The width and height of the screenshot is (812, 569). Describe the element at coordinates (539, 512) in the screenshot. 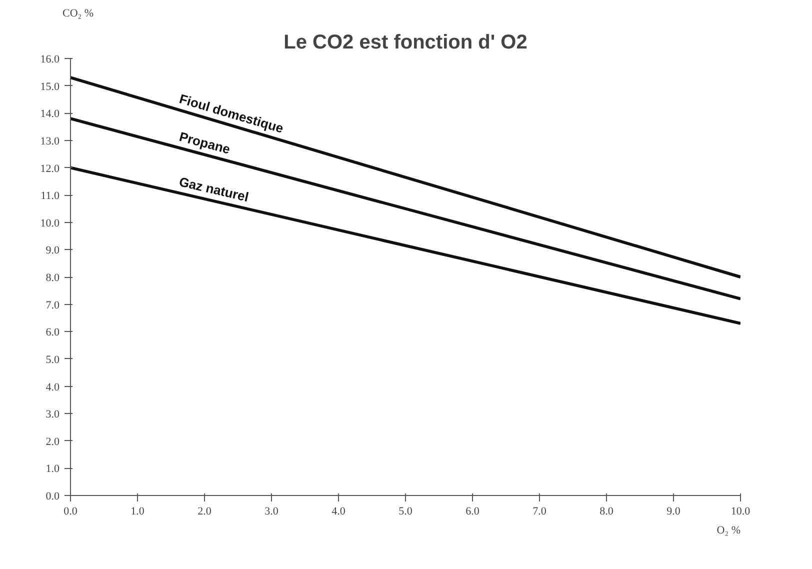

I see `x-tick-label: 7.0` at that location.